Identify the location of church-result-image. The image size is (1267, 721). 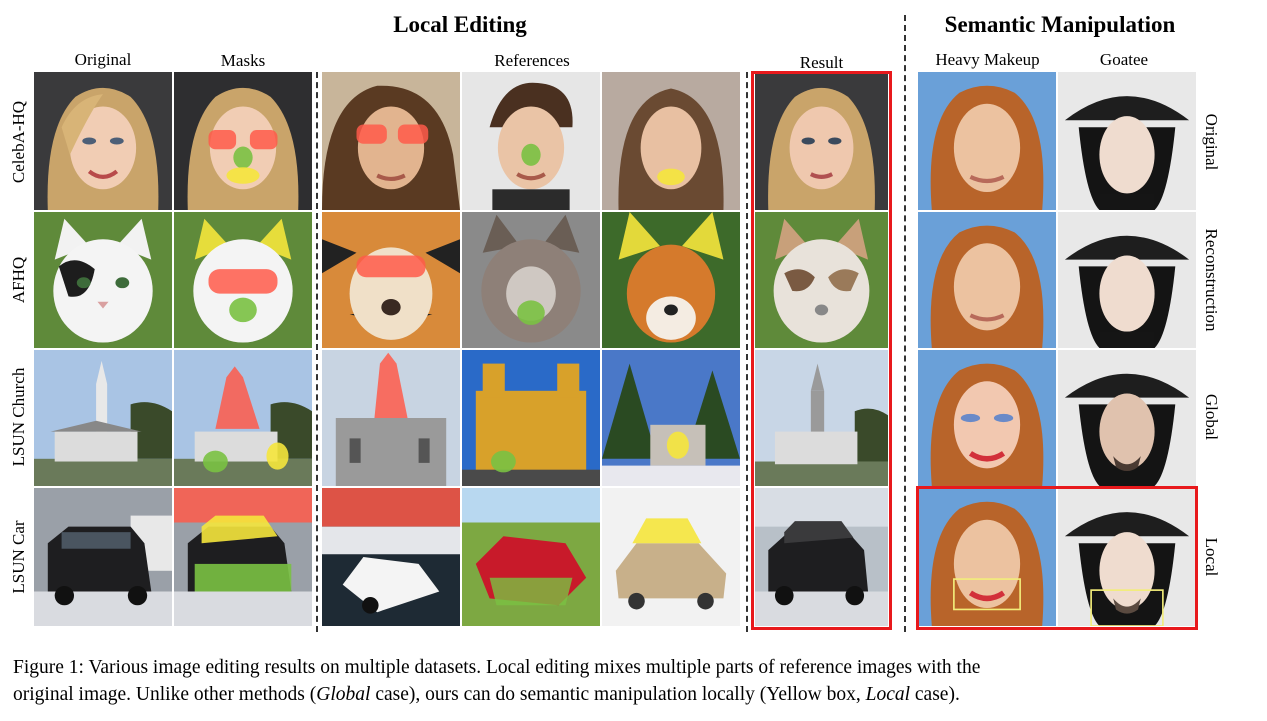
(821, 418).